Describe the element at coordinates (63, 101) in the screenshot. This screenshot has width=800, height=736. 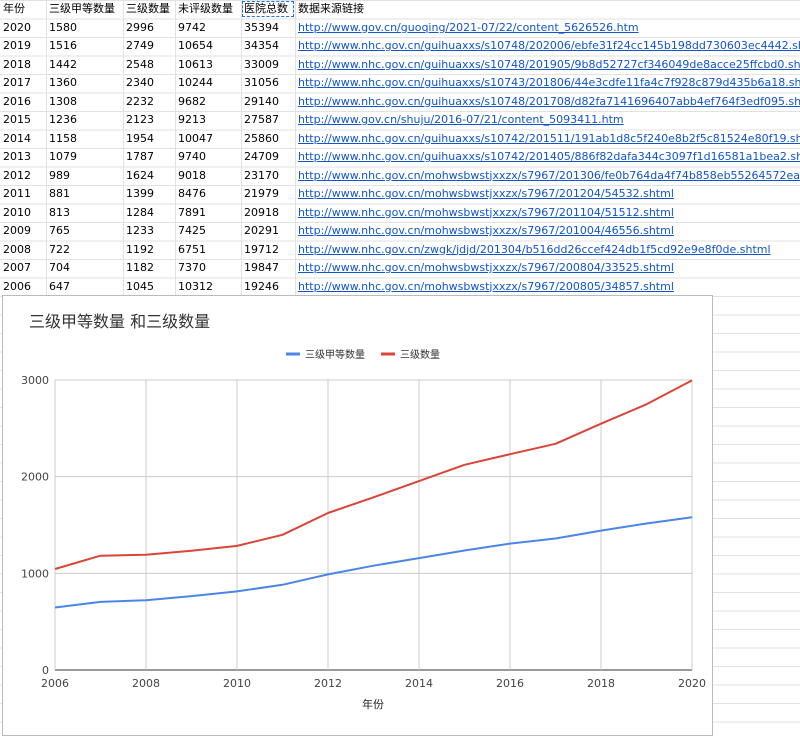
I see `cell: 1308` at that location.